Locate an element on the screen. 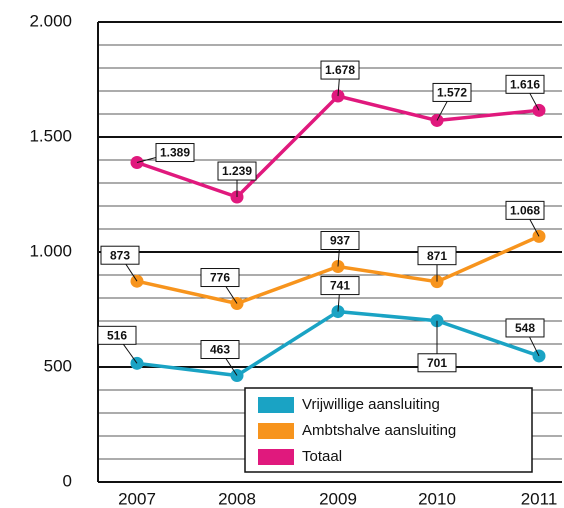 This screenshot has height=508, width=564. value-label: 1.572 is located at coordinates (452, 93).